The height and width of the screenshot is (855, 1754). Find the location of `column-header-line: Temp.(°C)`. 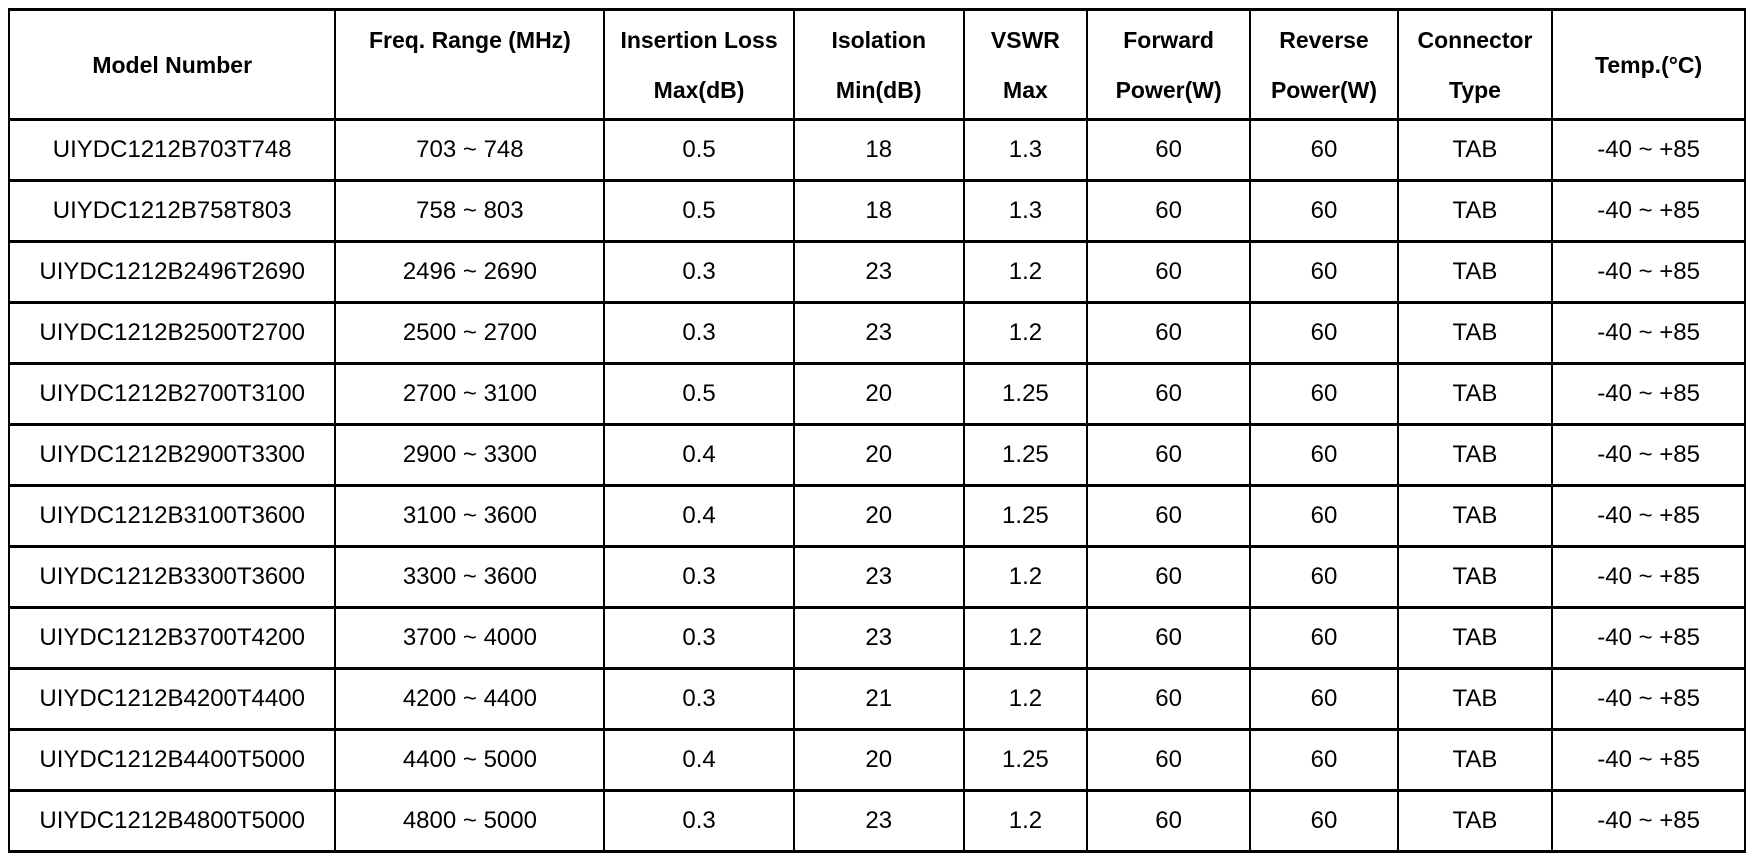

column-header-line: Temp.(°C) is located at coordinates (1649, 64).